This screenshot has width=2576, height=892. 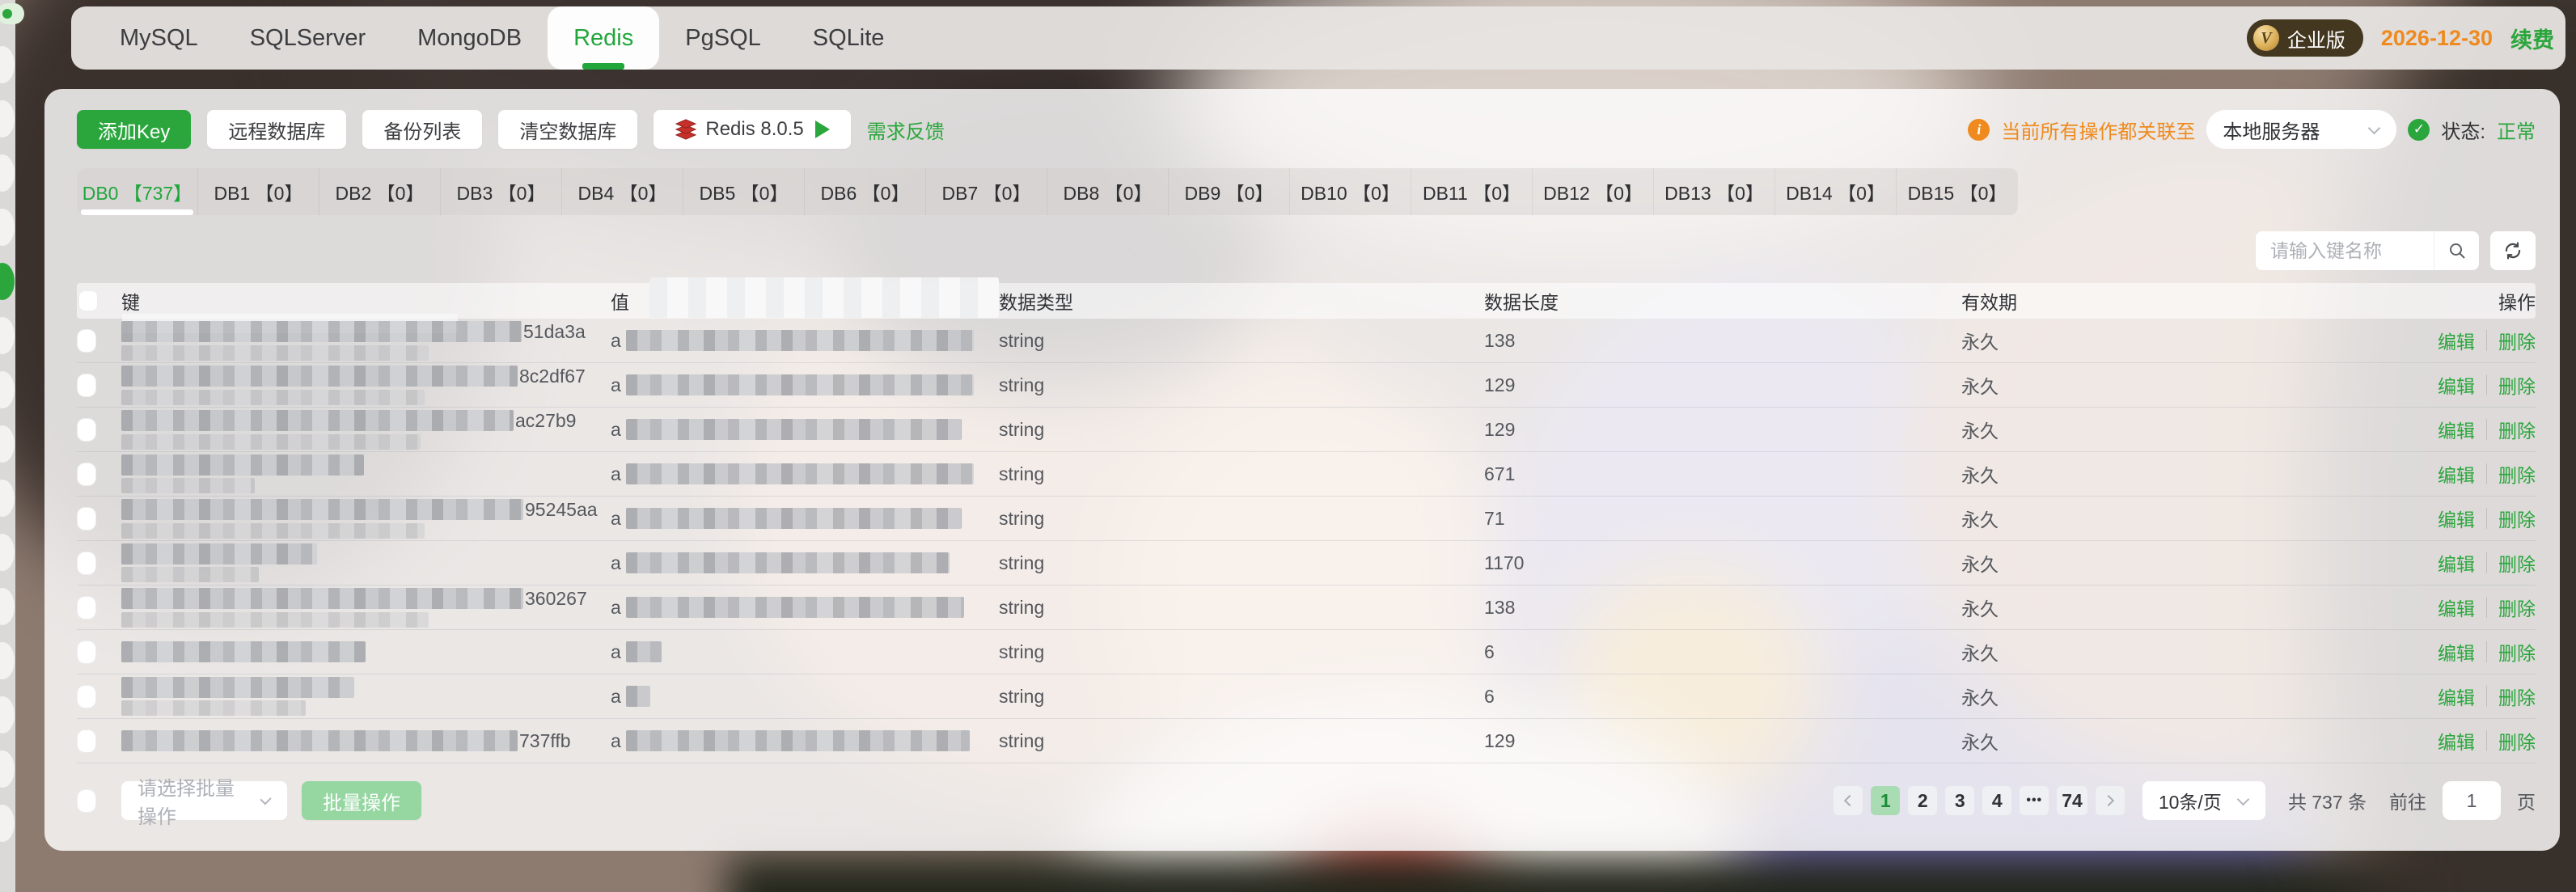 What do you see at coordinates (723, 38) in the screenshot?
I see `nav-tab-pgsql: PgSQL` at bounding box center [723, 38].